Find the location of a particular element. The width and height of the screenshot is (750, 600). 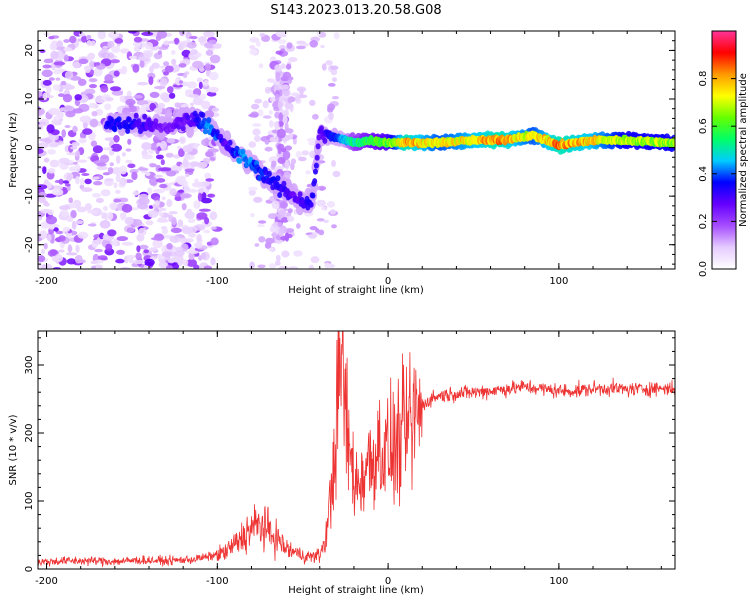

heatmap-cell-1943 is located at coordinates (317, 157).